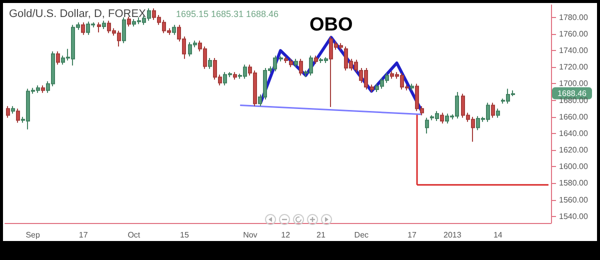  Describe the element at coordinates (77, 14) in the screenshot. I see `chart-title: Gold/U.S. Dollar, D, FOREX` at that location.